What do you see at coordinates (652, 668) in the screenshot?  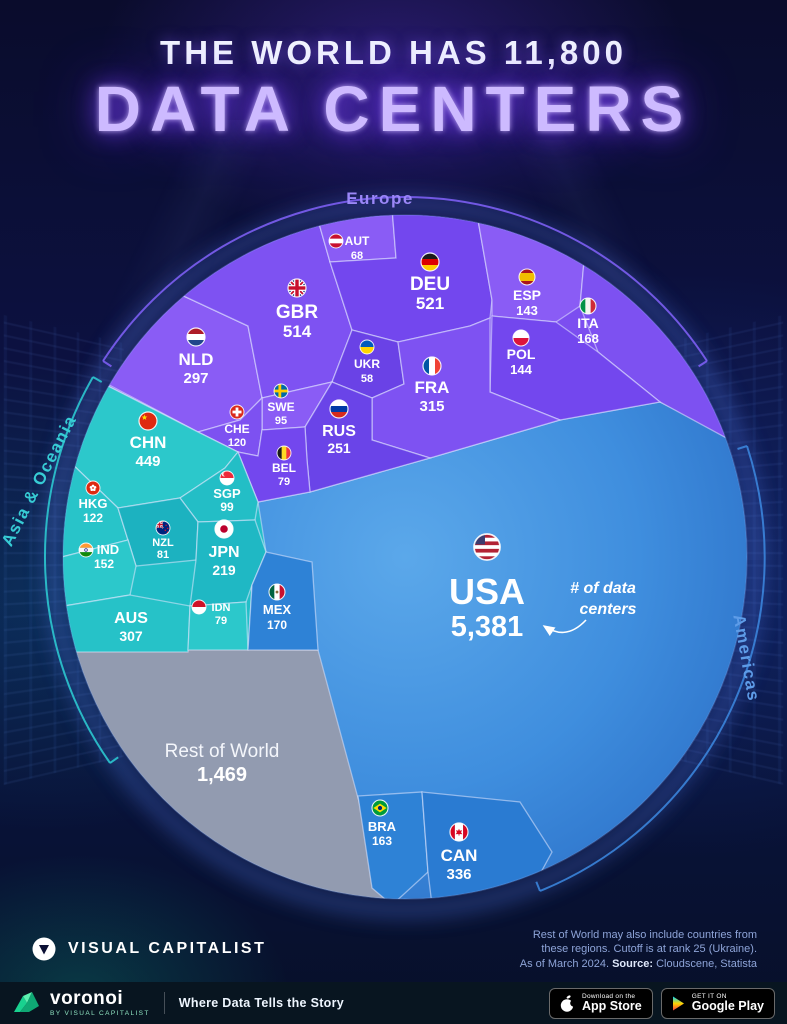 I see `americas-arc` at bounding box center [652, 668].